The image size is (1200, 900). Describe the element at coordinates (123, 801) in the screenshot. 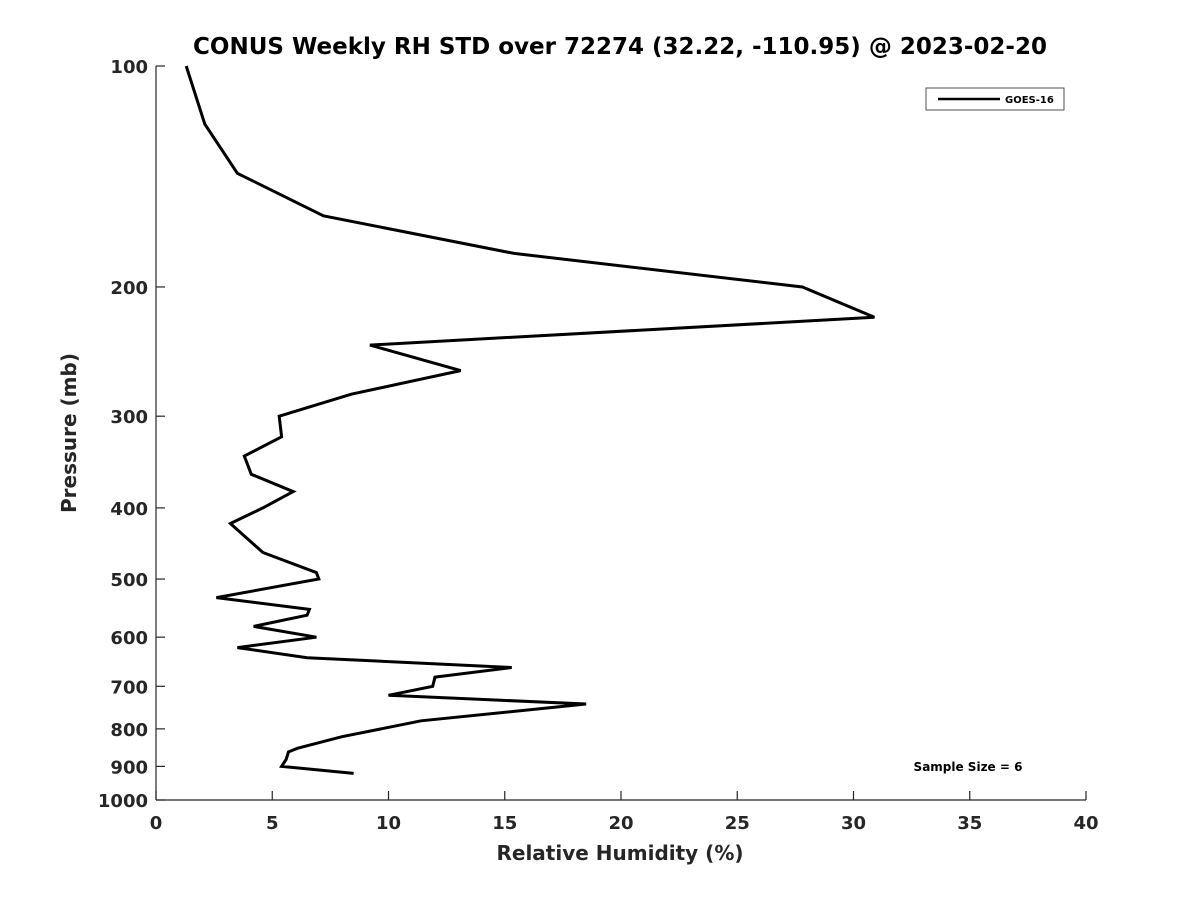

I see `y-tick-label: 1000` at that location.